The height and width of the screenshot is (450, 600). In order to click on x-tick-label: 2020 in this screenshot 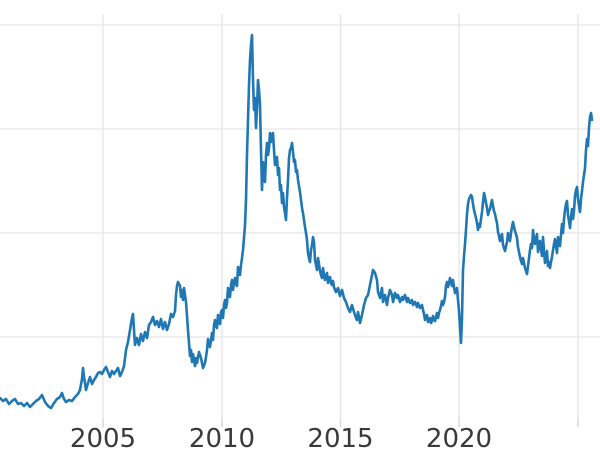, I will do `click(459, 437)`.